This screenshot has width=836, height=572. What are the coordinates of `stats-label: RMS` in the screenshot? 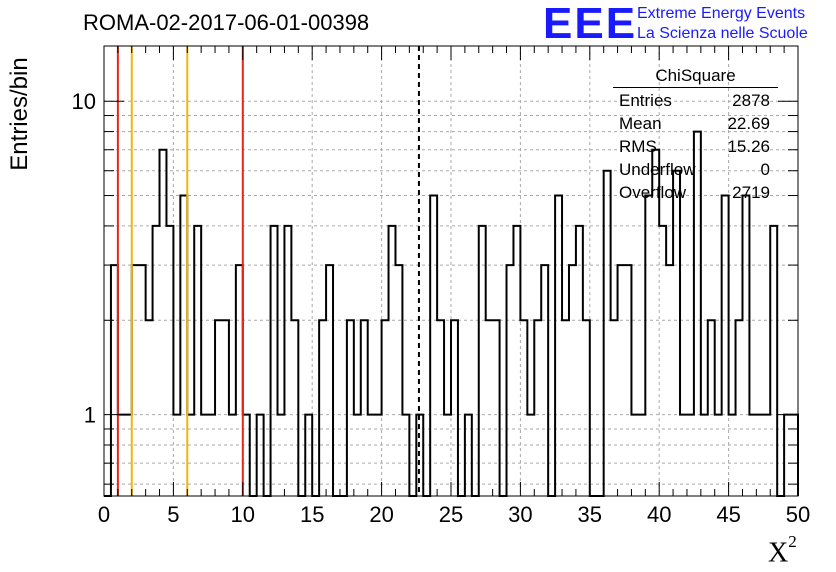 It's located at (638, 146).